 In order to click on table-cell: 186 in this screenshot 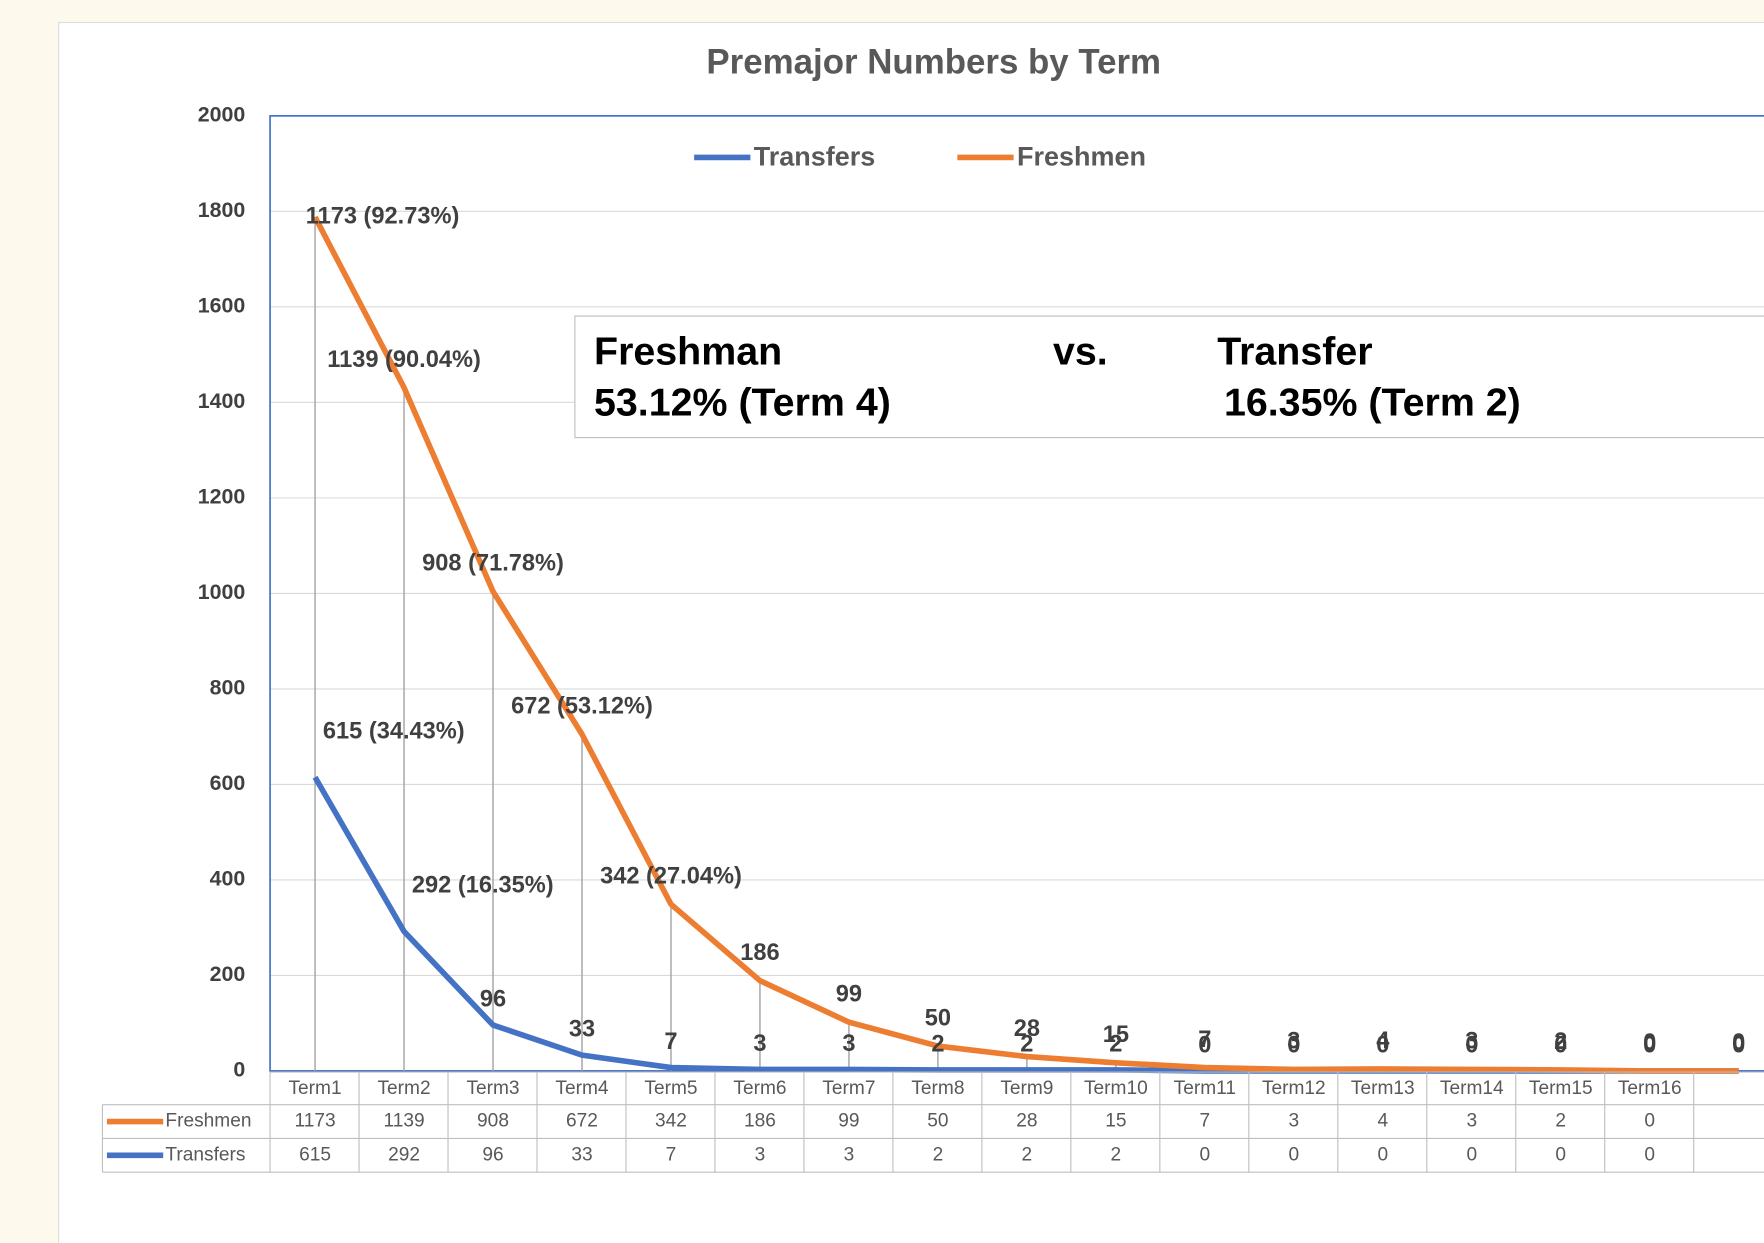, I will do `click(760, 1121)`.